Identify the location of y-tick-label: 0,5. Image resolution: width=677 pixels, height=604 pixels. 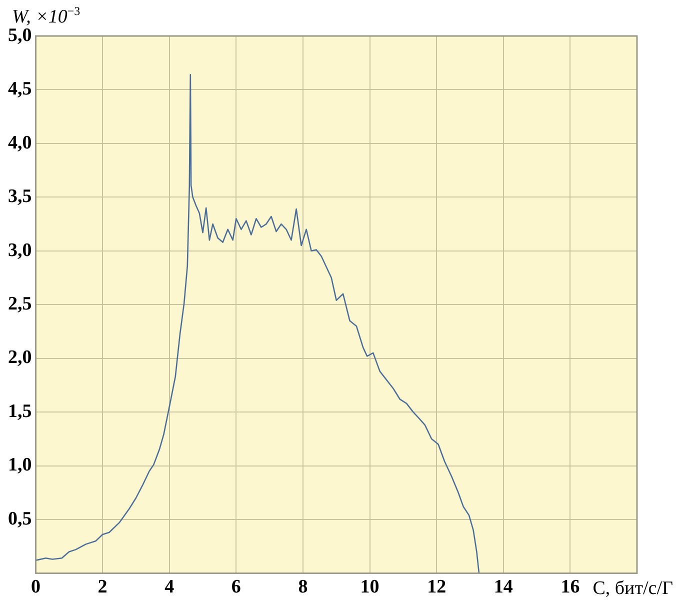
(20, 519).